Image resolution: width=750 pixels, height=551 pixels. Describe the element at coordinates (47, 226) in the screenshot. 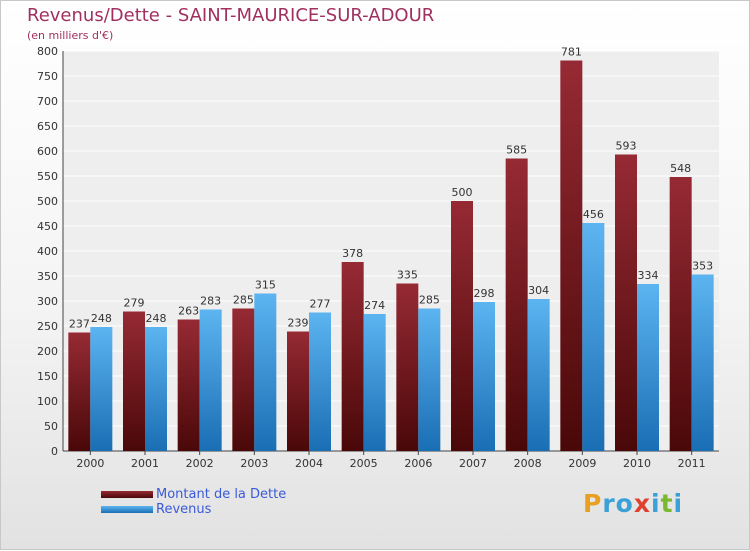

I see `y-tick-label: 450` at that location.